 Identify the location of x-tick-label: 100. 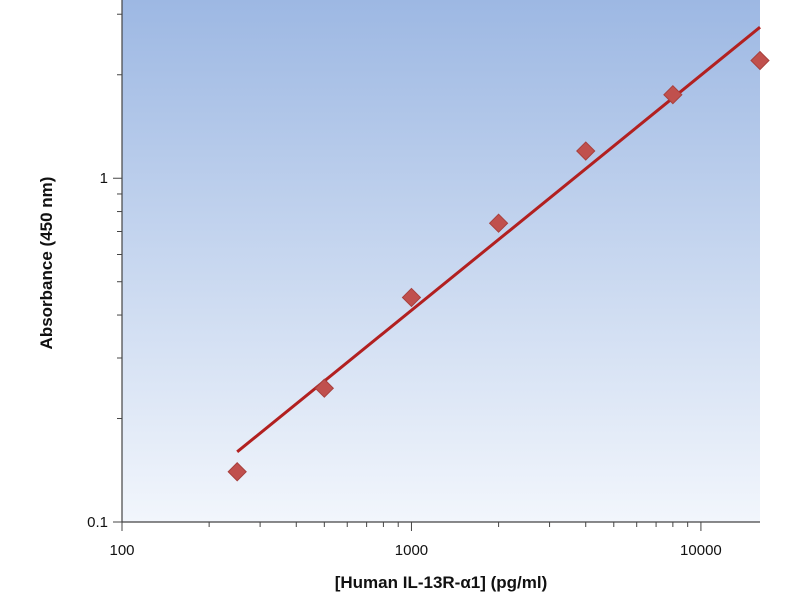
(121, 550).